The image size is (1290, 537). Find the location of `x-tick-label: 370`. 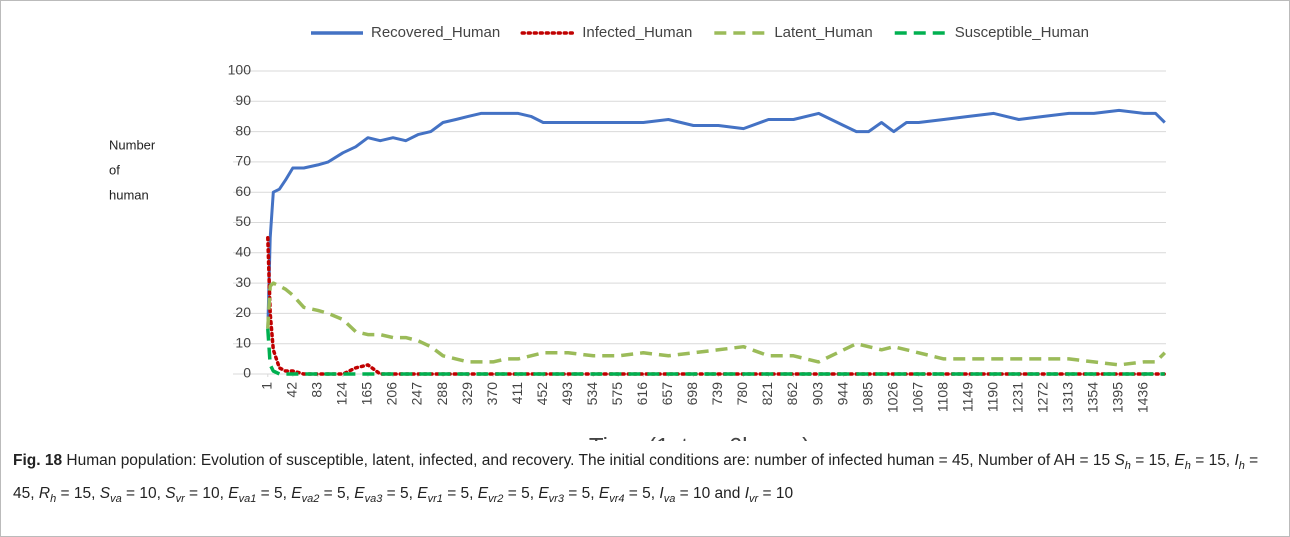

x-tick-label: 370 is located at coordinates (492, 394).